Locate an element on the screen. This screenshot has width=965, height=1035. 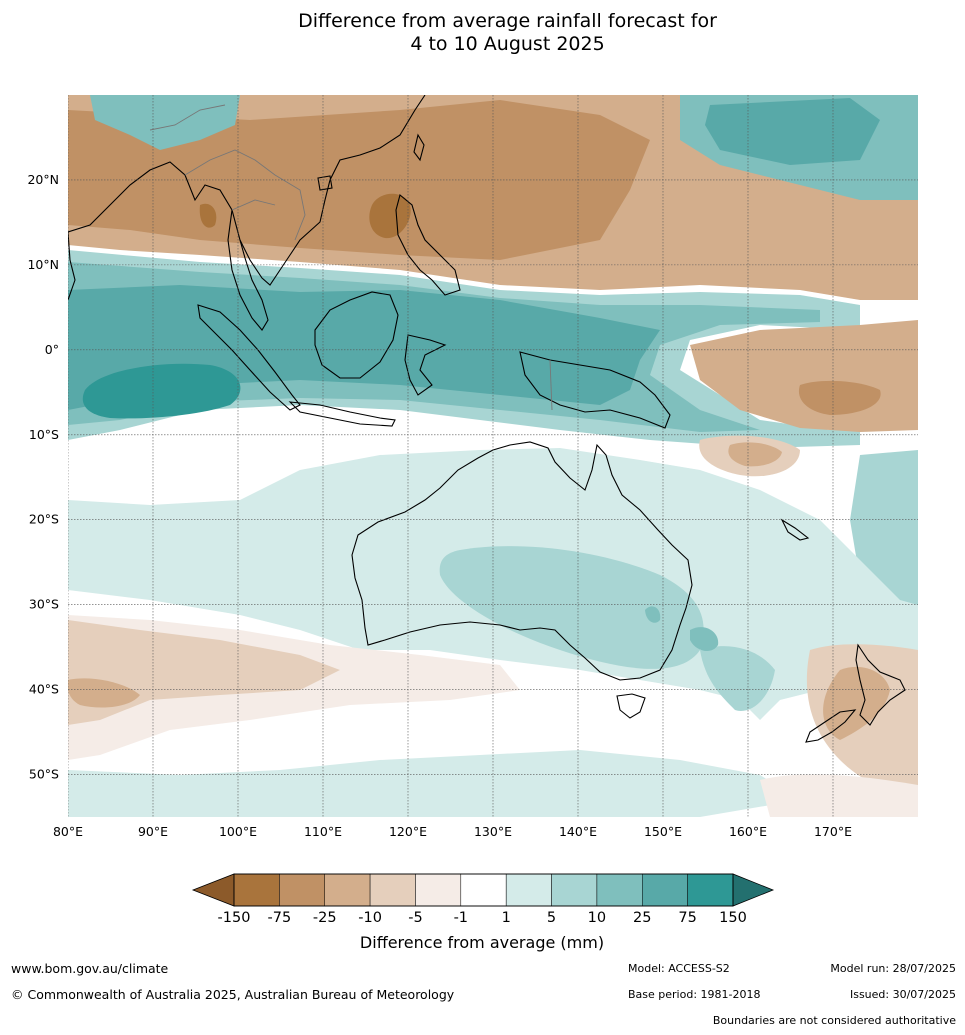
coastline-new-guinea is located at coordinates (595, 390).